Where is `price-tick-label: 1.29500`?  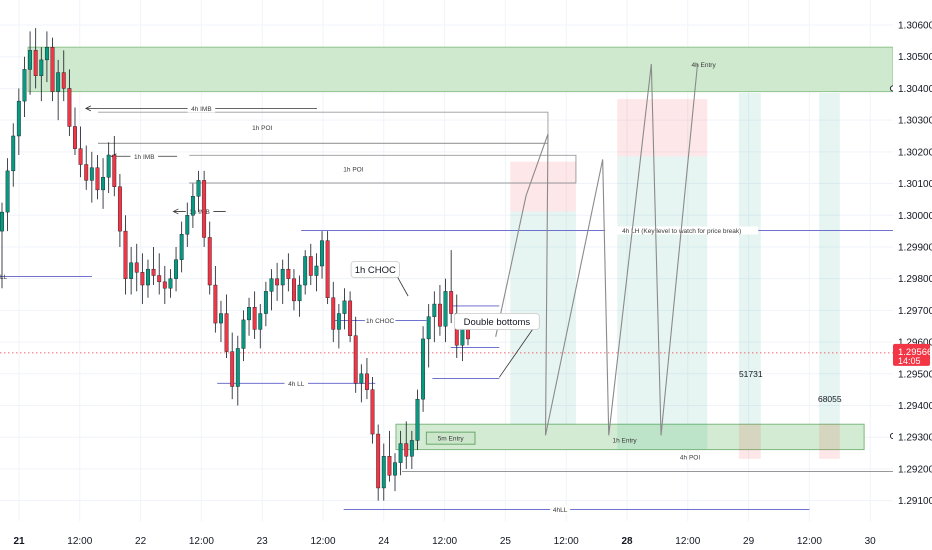 price-tick-label: 1.29500 is located at coordinates (915, 374).